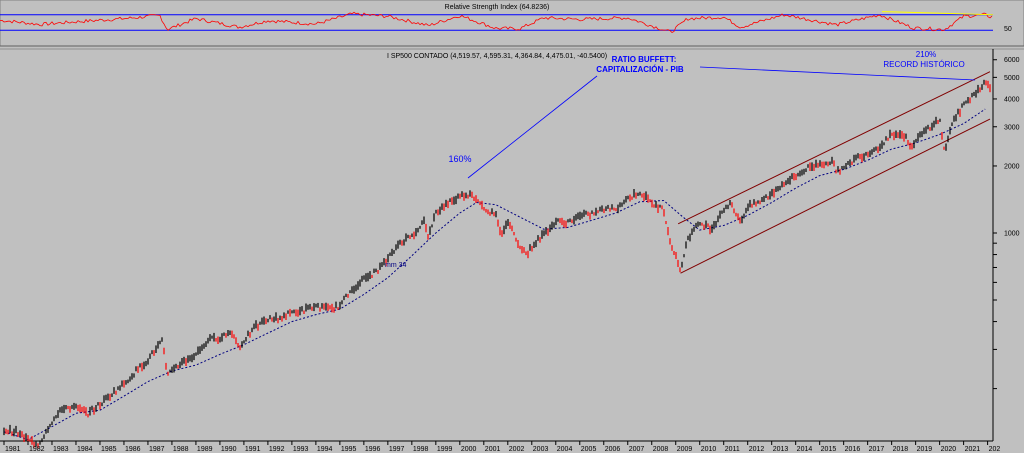 The height and width of the screenshot is (453, 1024). I want to click on x-tick-label: 1996, so click(373, 449).